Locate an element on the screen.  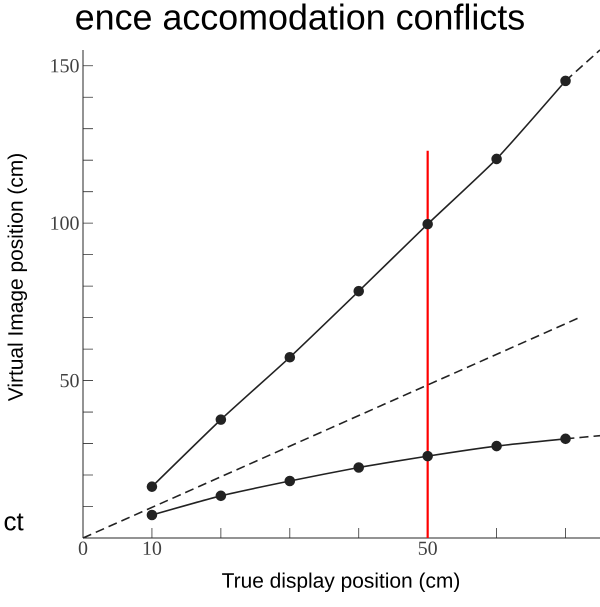
y-tick-label: 150 is located at coordinates (65, 65).